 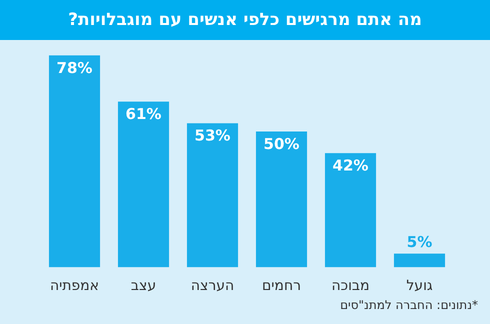 I want to click on data-label: 50%, so click(x=282, y=143).